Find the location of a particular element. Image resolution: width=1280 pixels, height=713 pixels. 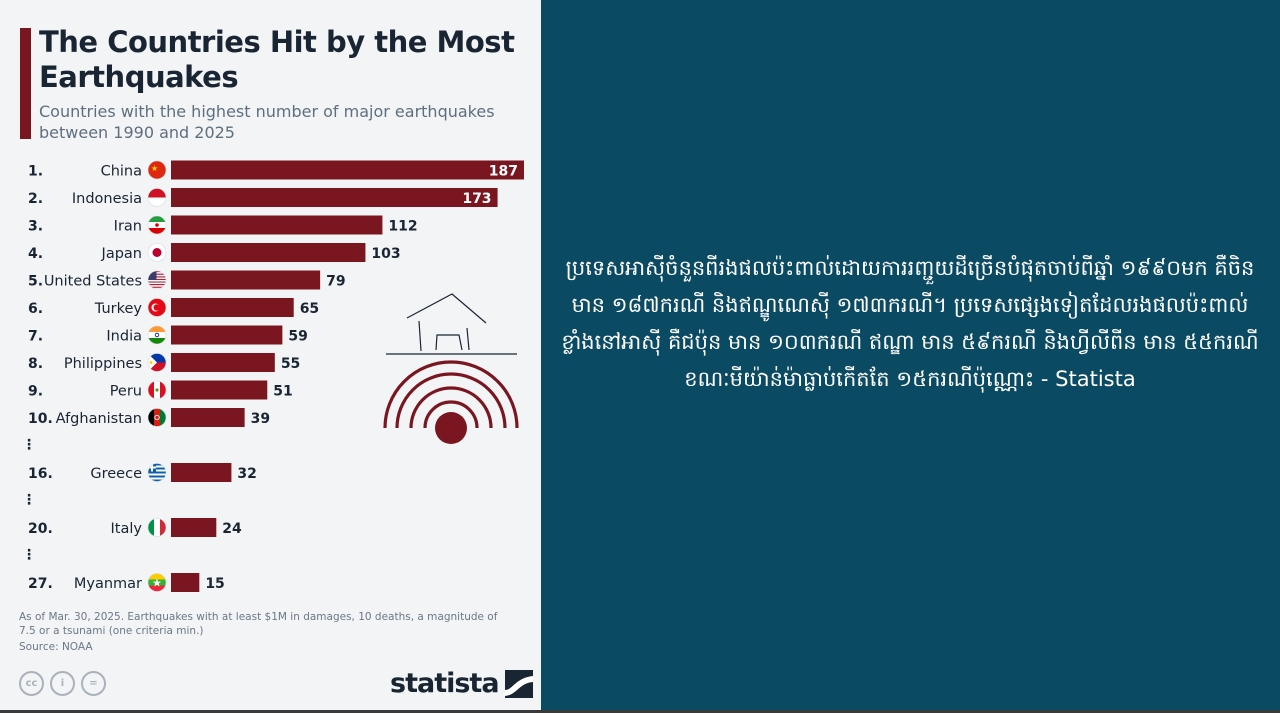

rank-label: 3. is located at coordinates (35, 227).